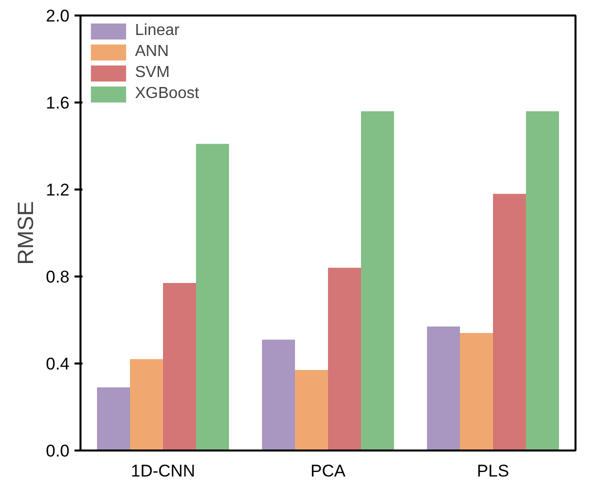 The width and height of the screenshot is (595, 488). Describe the element at coordinates (58, 364) in the screenshot. I see `y-tick-label: 0.4` at that location.